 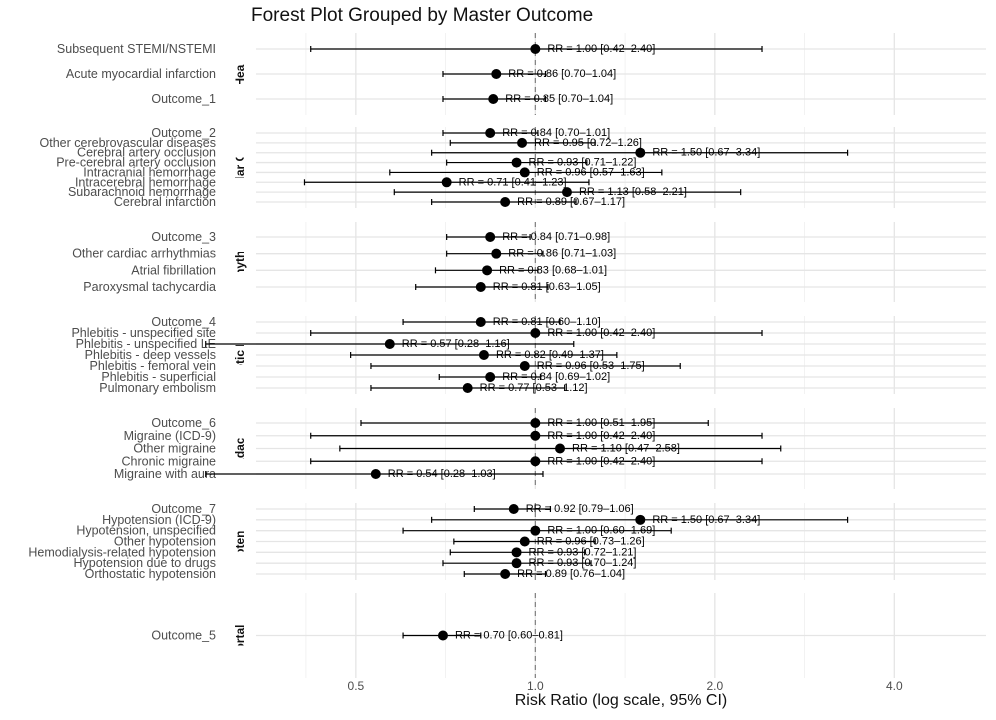 What do you see at coordinates (583, 163) in the screenshot?
I see `rr-annotation: RR = 0.93 [0.71–1.22]` at bounding box center [583, 163].